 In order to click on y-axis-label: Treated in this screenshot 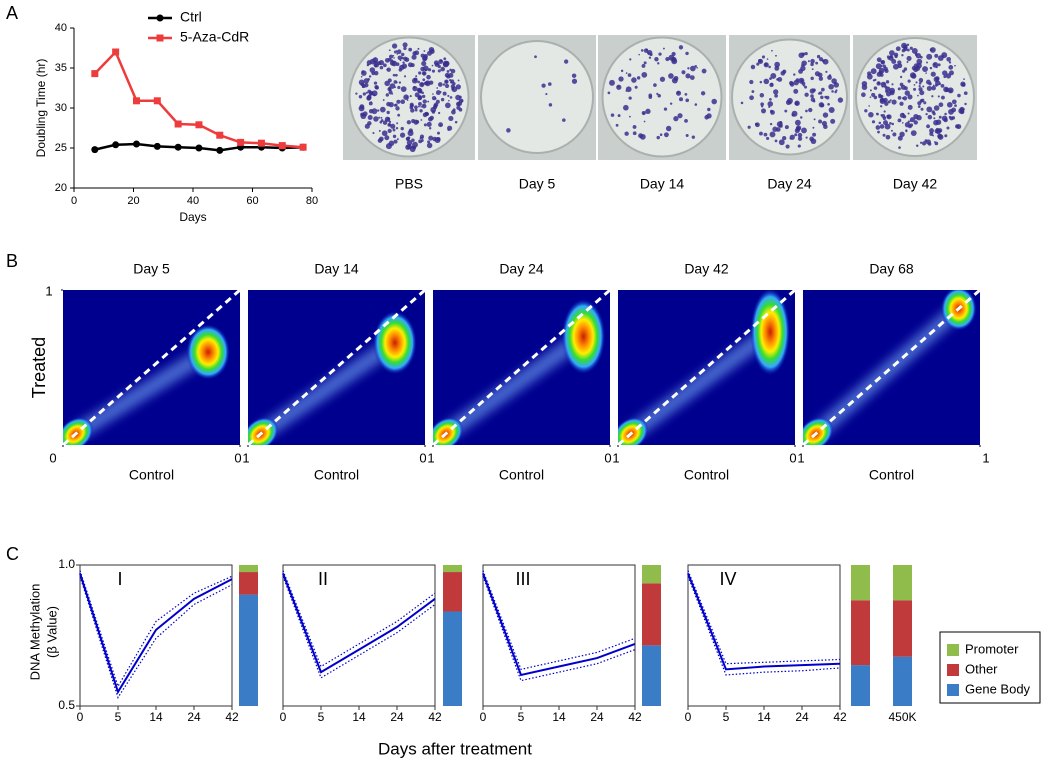, I will do `click(39, 367)`.